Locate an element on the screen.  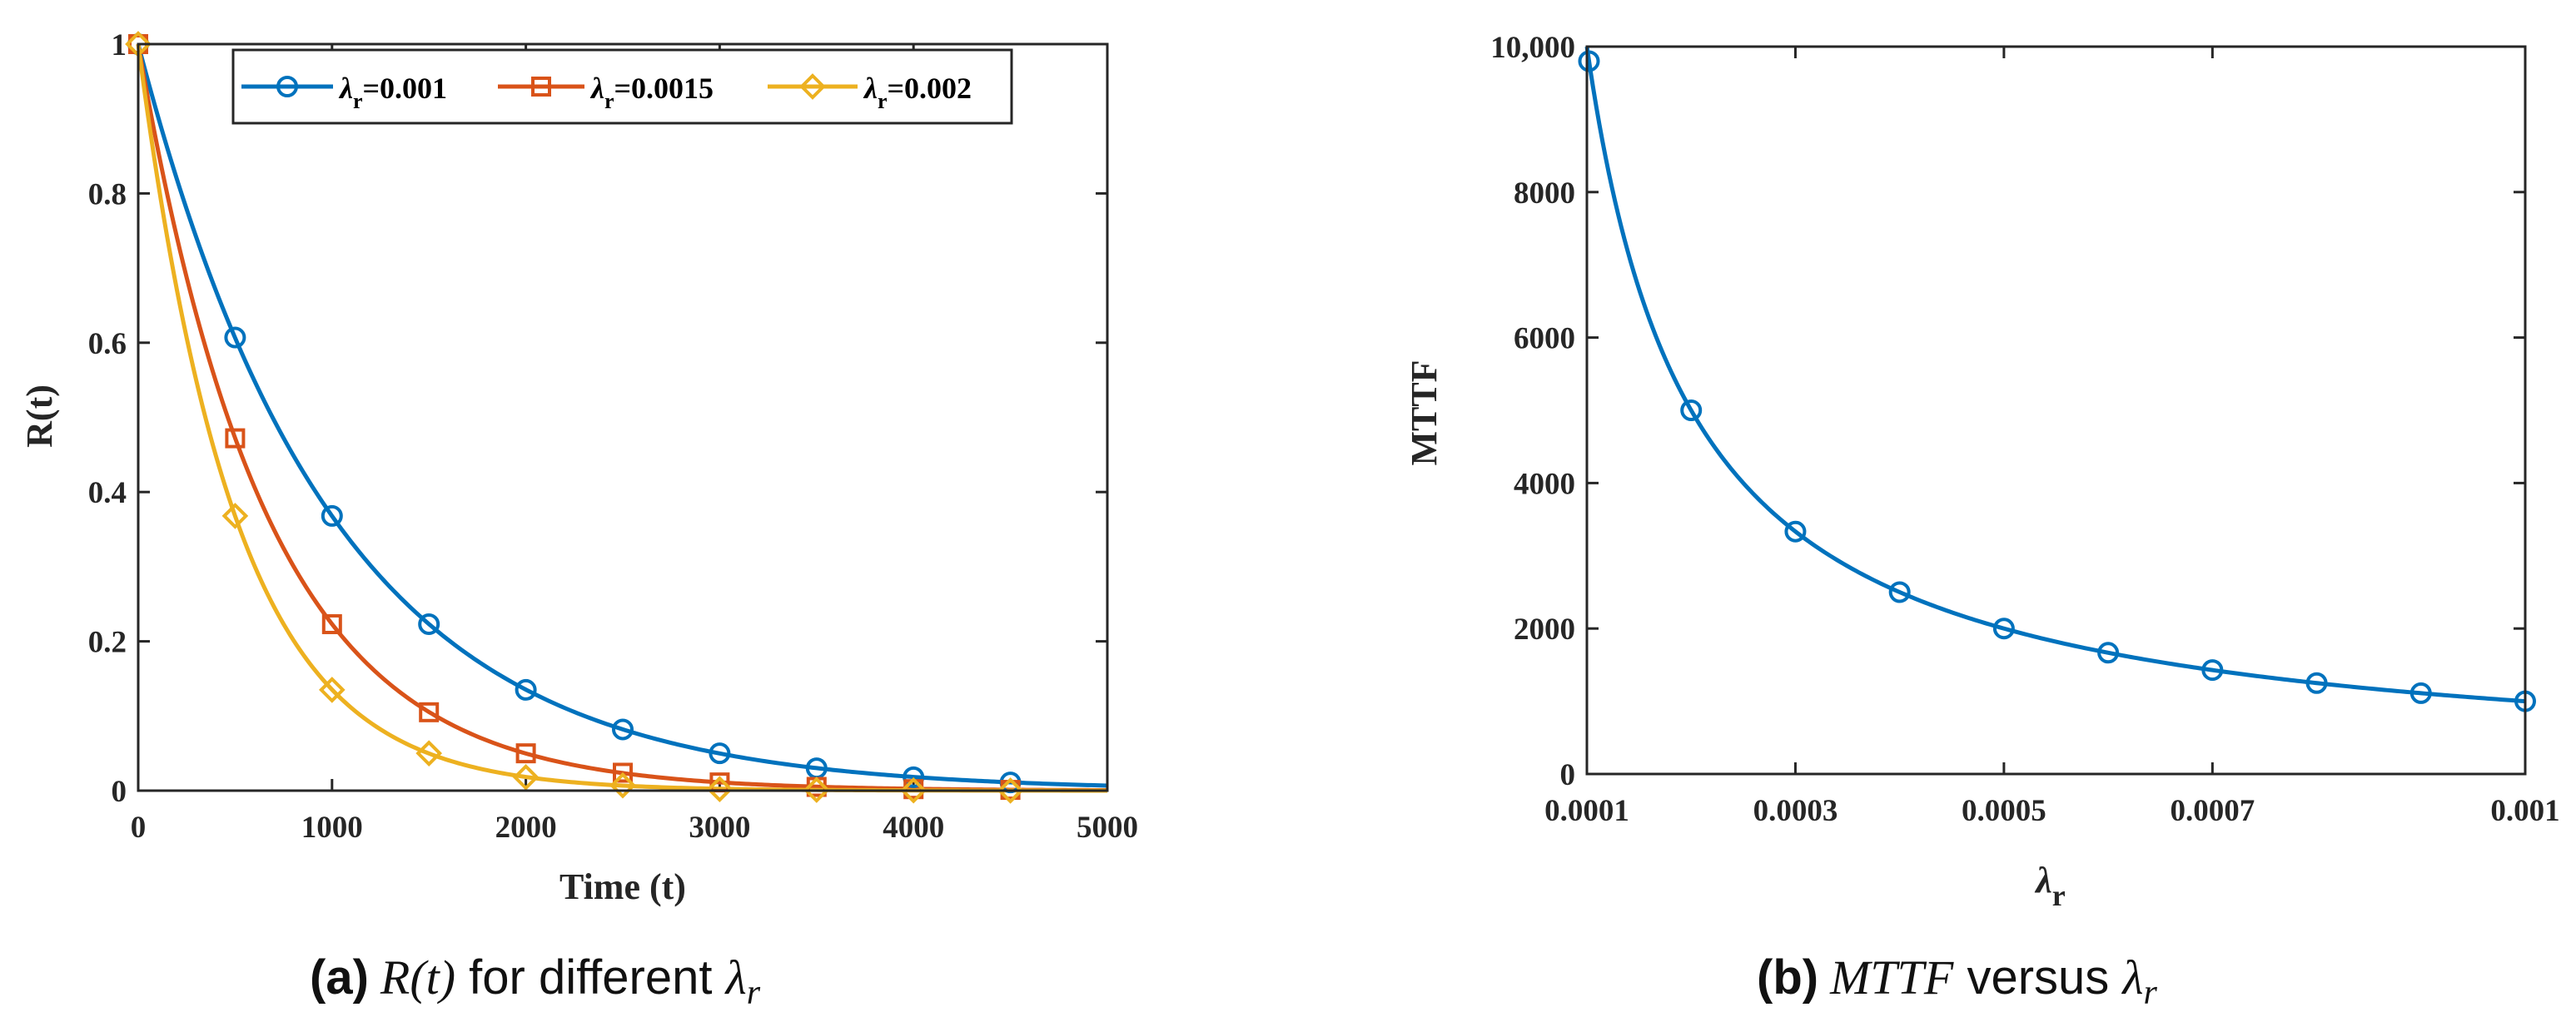
x-tick-label: 1000 is located at coordinates (332, 828).